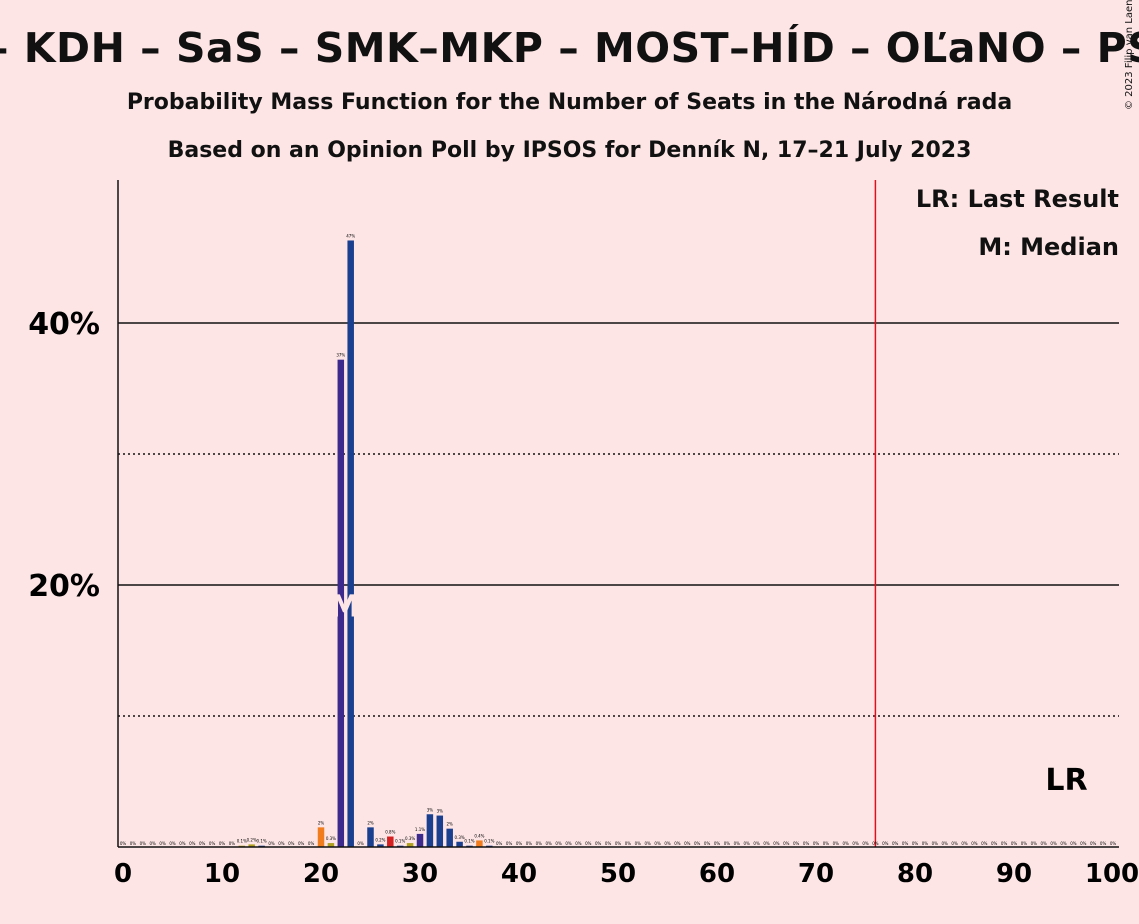 The width and height of the screenshot is (1139, 924). I want to click on x-tick-label: 80, so click(915, 874).